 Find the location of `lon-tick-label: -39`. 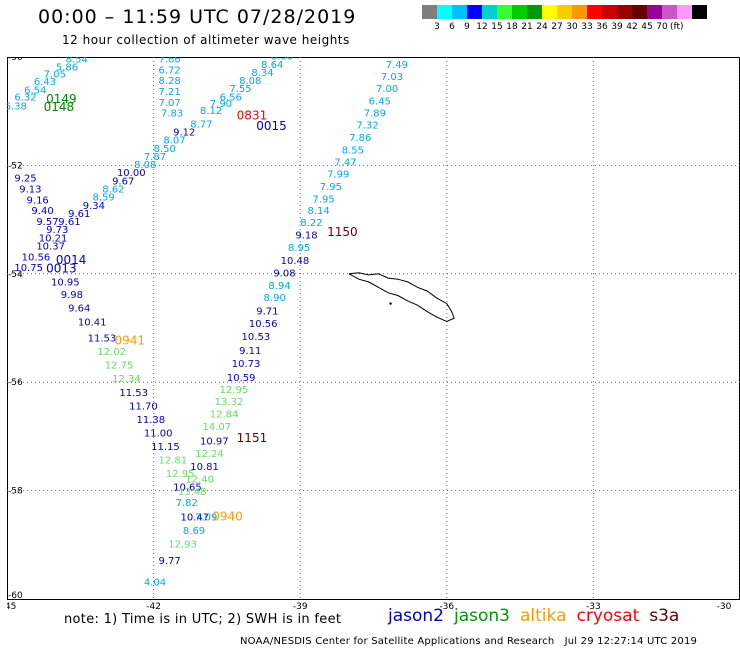

lon-tick-label: -39 is located at coordinates (300, 605).